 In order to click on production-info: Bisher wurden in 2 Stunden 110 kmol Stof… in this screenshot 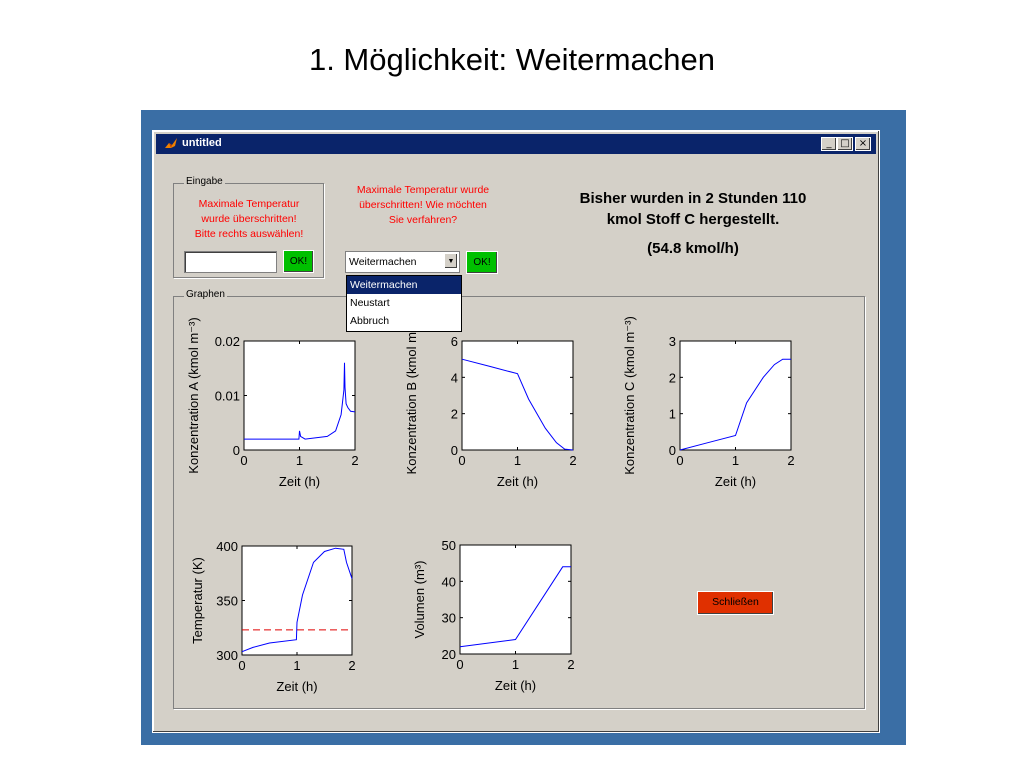, I will do `click(693, 209)`.